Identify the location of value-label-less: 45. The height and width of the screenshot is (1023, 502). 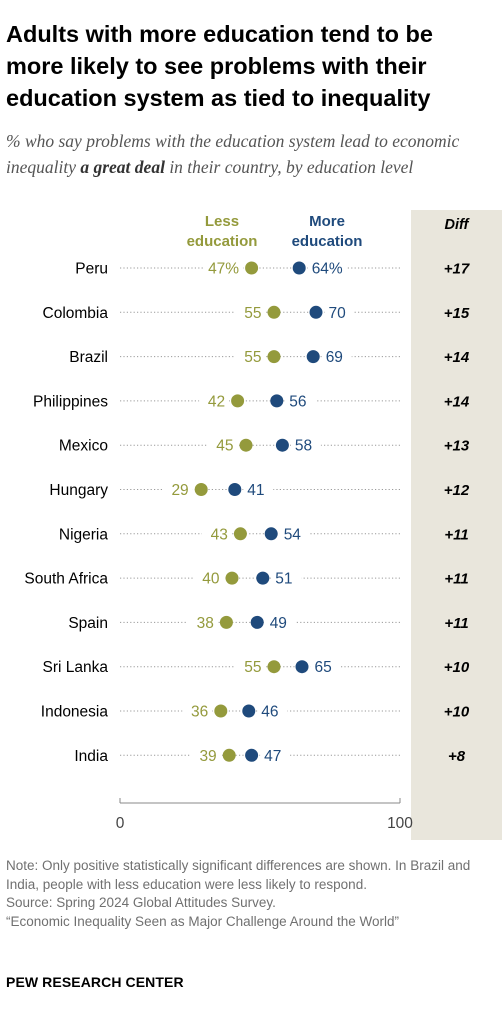
(224, 446).